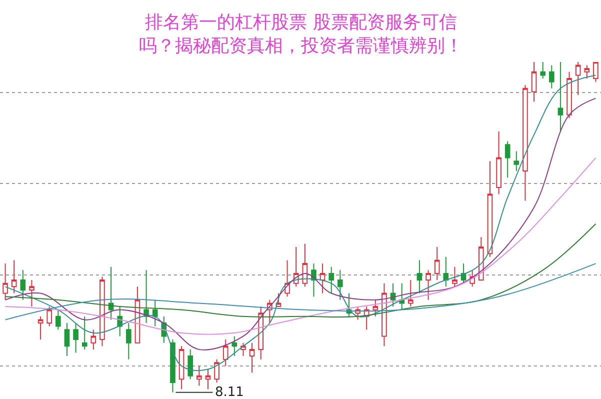 The image size is (601, 399). I want to click on annotation: 8.11, so click(229, 392).